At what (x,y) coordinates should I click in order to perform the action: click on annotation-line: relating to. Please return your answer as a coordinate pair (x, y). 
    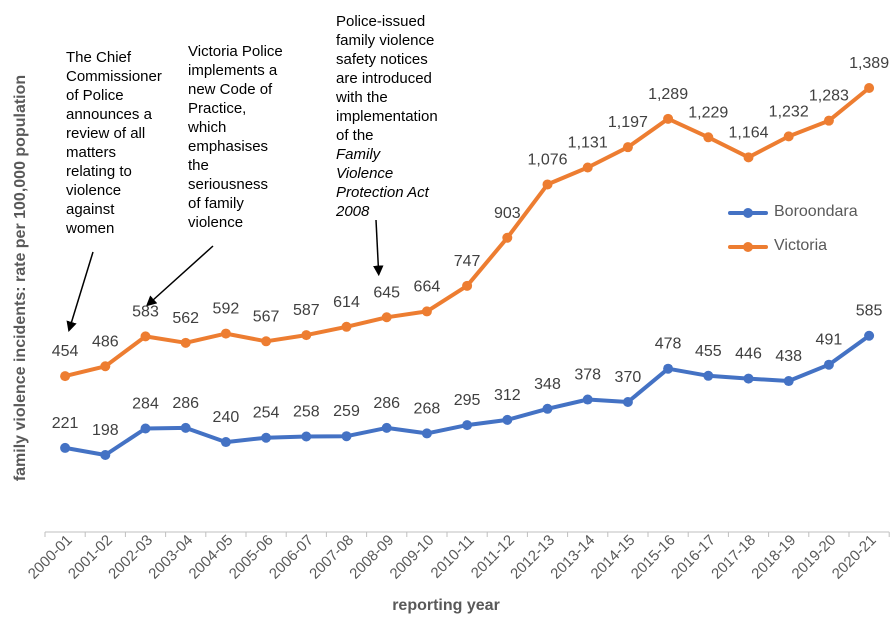
    Looking at the image, I should click on (99, 171).